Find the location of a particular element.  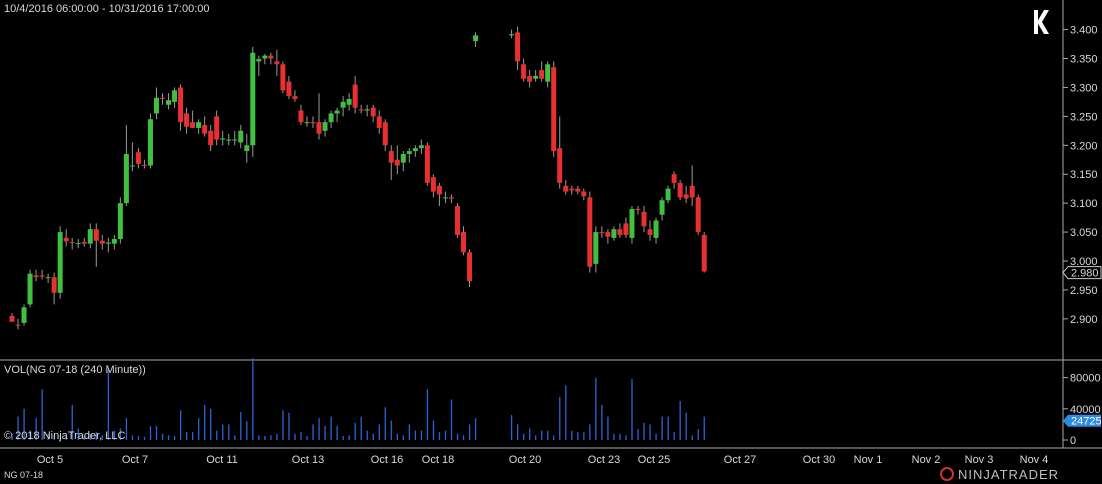

time-tick-label: Nov 3 is located at coordinates (979, 460).